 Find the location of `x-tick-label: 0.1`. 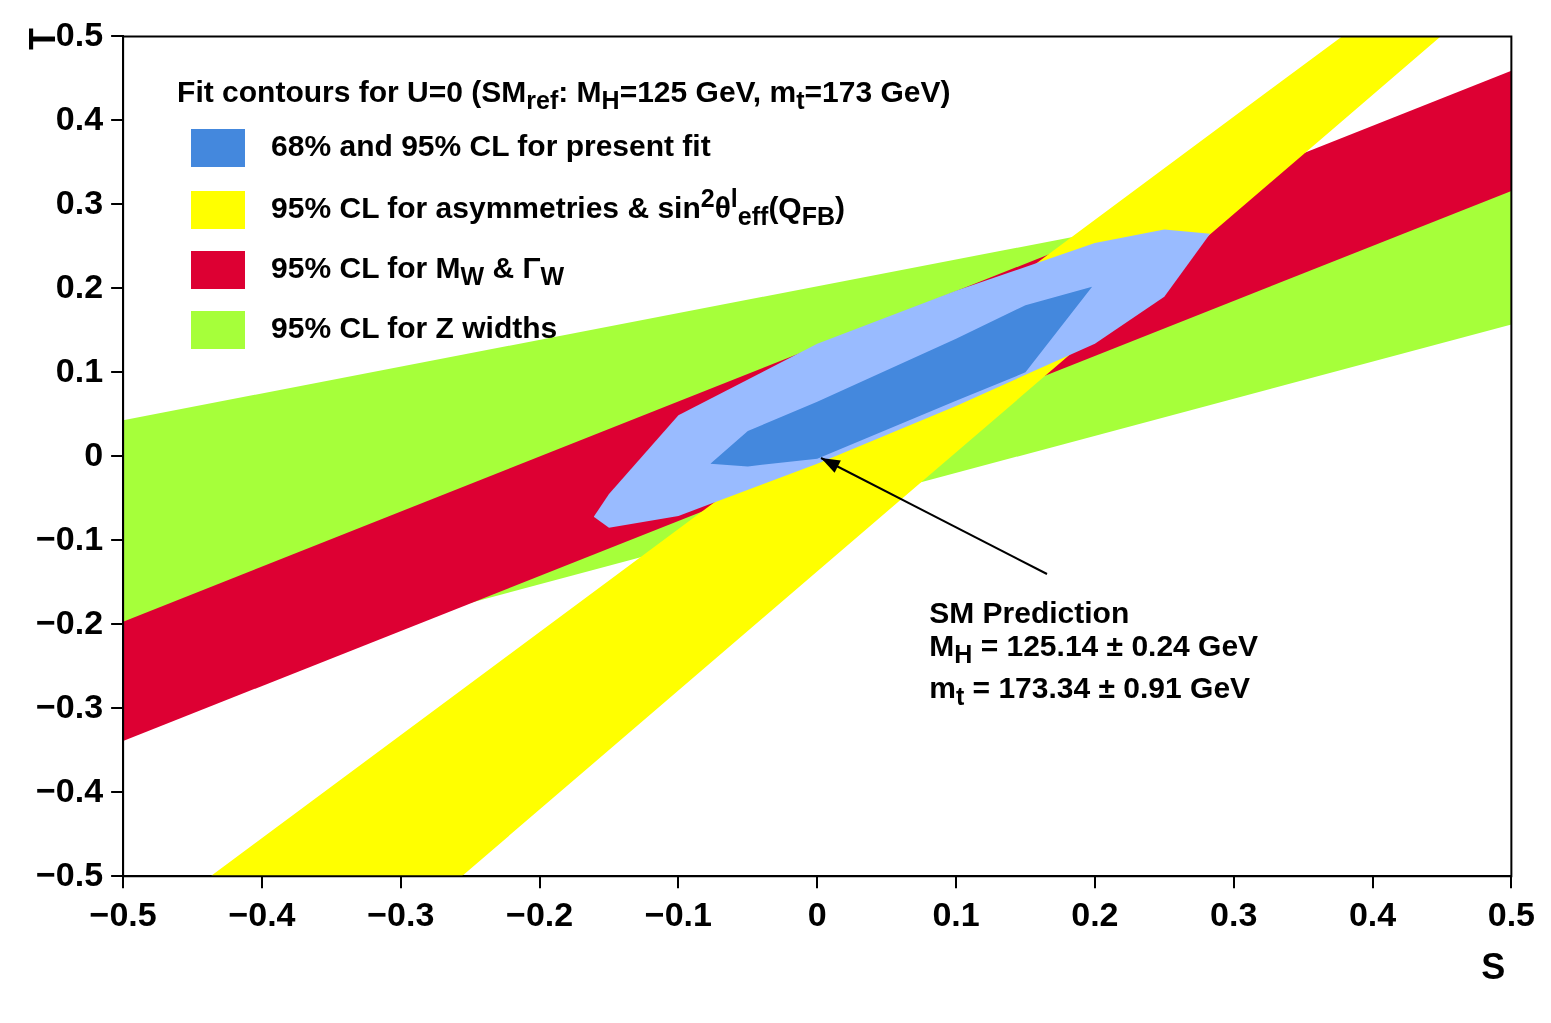

x-tick-label: 0.1 is located at coordinates (956, 913).